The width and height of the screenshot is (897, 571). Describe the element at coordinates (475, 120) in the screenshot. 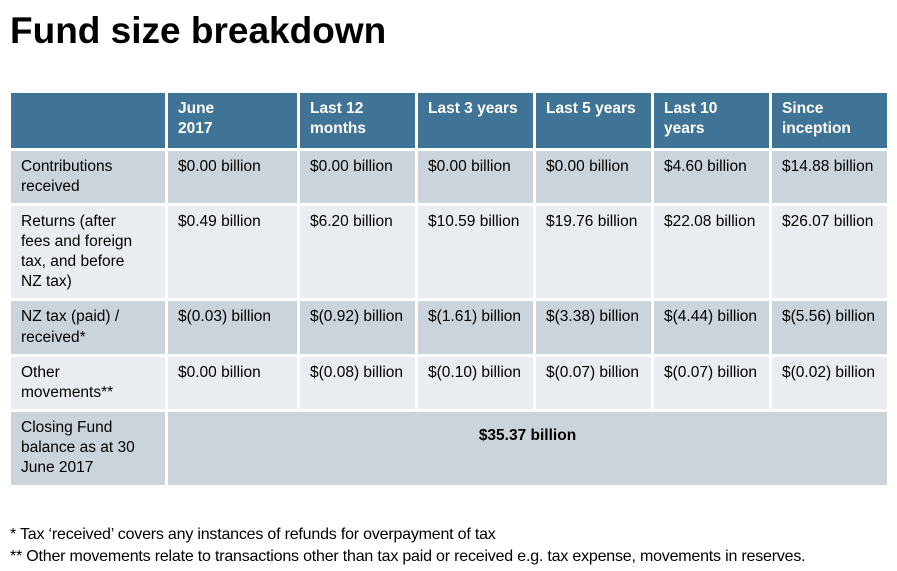

I see `column-header-last-3-years: Last 3 years` at that location.